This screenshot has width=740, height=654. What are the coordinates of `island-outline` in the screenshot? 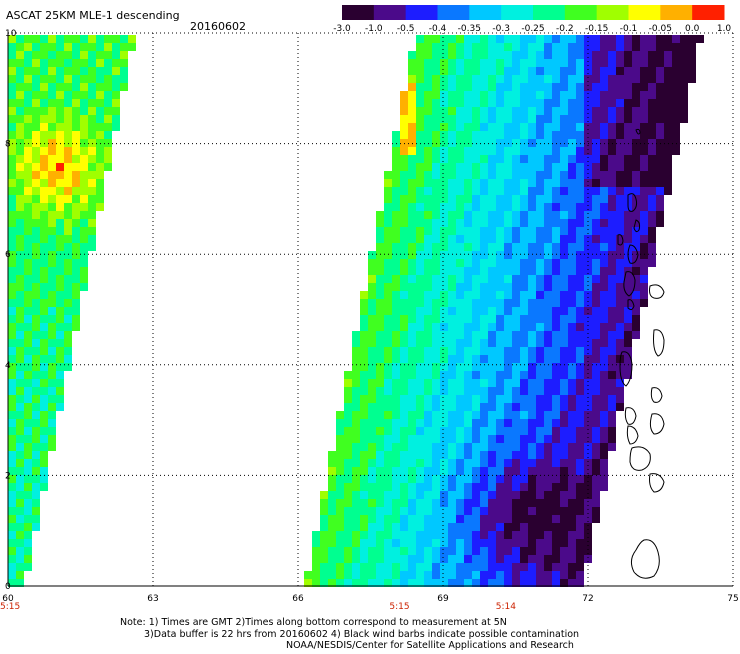 It's located at (656, 395).